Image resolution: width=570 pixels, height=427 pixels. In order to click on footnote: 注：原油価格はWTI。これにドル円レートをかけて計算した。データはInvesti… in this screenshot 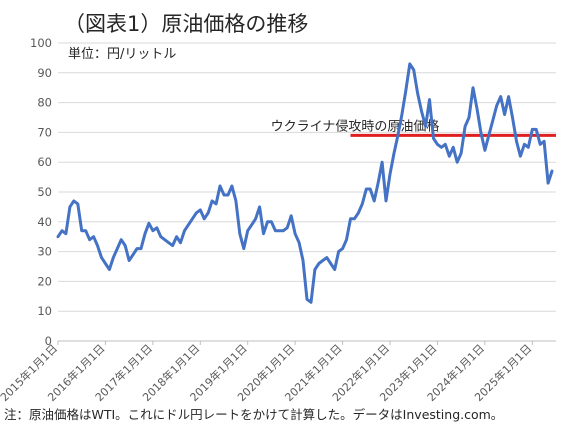, I will do `click(254, 414)`.